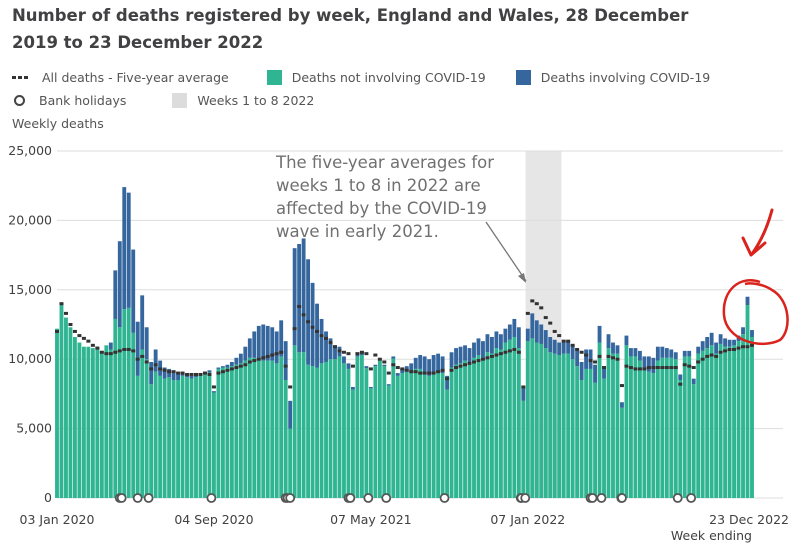 This screenshot has width=800, height=552. Describe the element at coordinates (612, 77) in the screenshot. I see `legend-covid: Deaths involving COVID-19` at that location.